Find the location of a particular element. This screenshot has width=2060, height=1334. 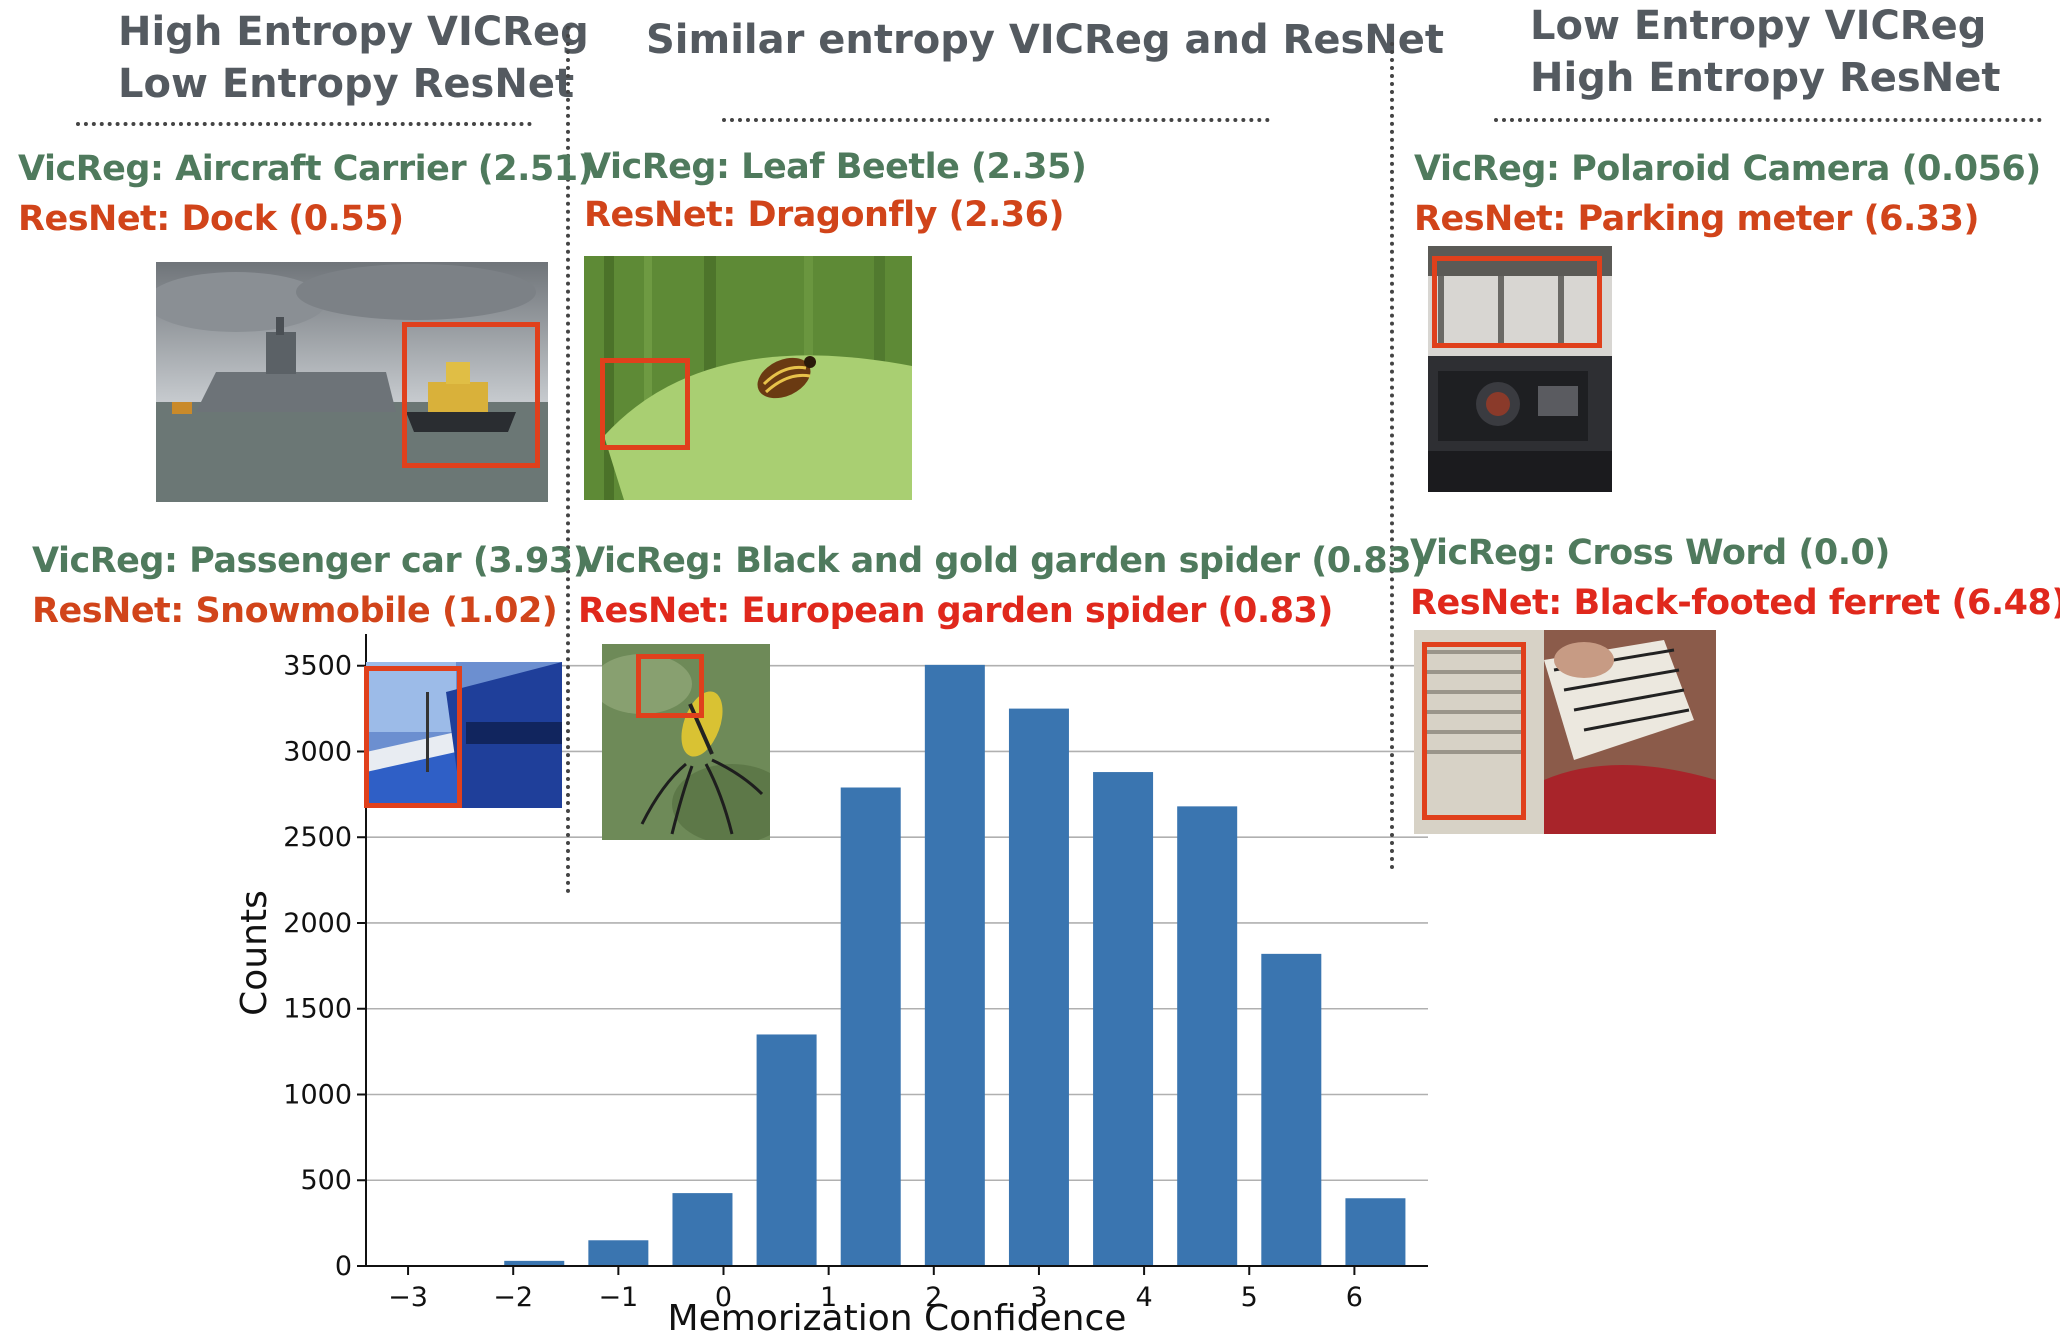

y-tick-label: 0 is located at coordinates (343, 1266).